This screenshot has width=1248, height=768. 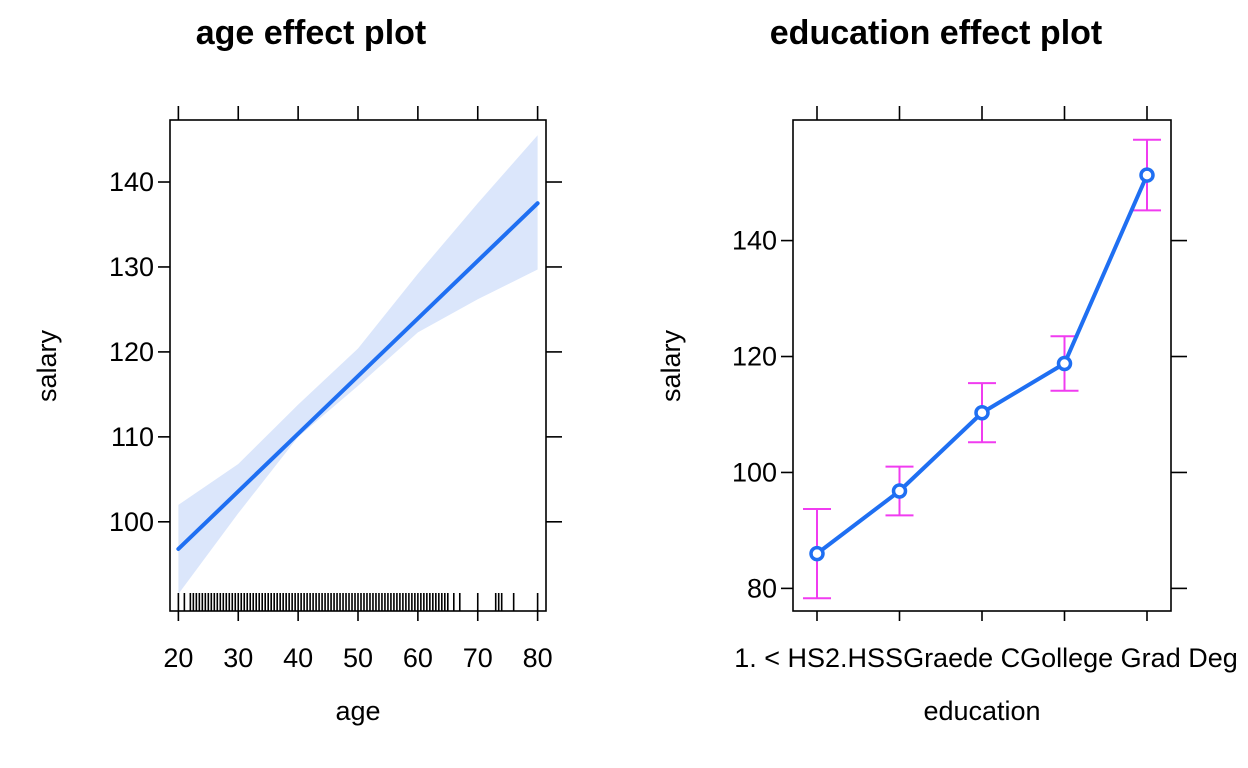 I want to click on education-x-axis-label: education, so click(x=981, y=711).